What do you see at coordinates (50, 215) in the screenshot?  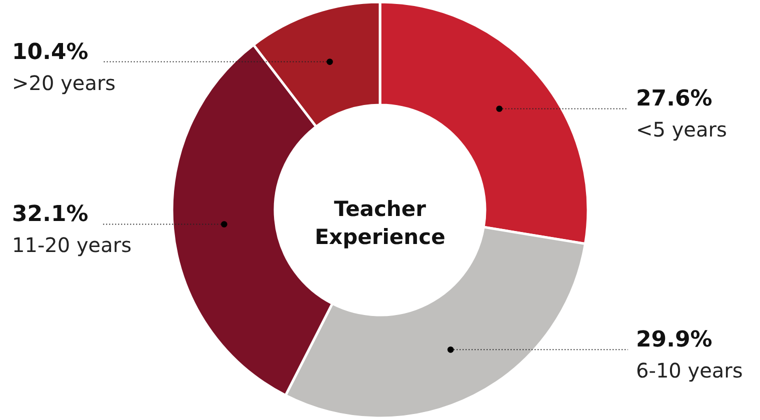 I see `data-label: 32.1%` at bounding box center [50, 215].